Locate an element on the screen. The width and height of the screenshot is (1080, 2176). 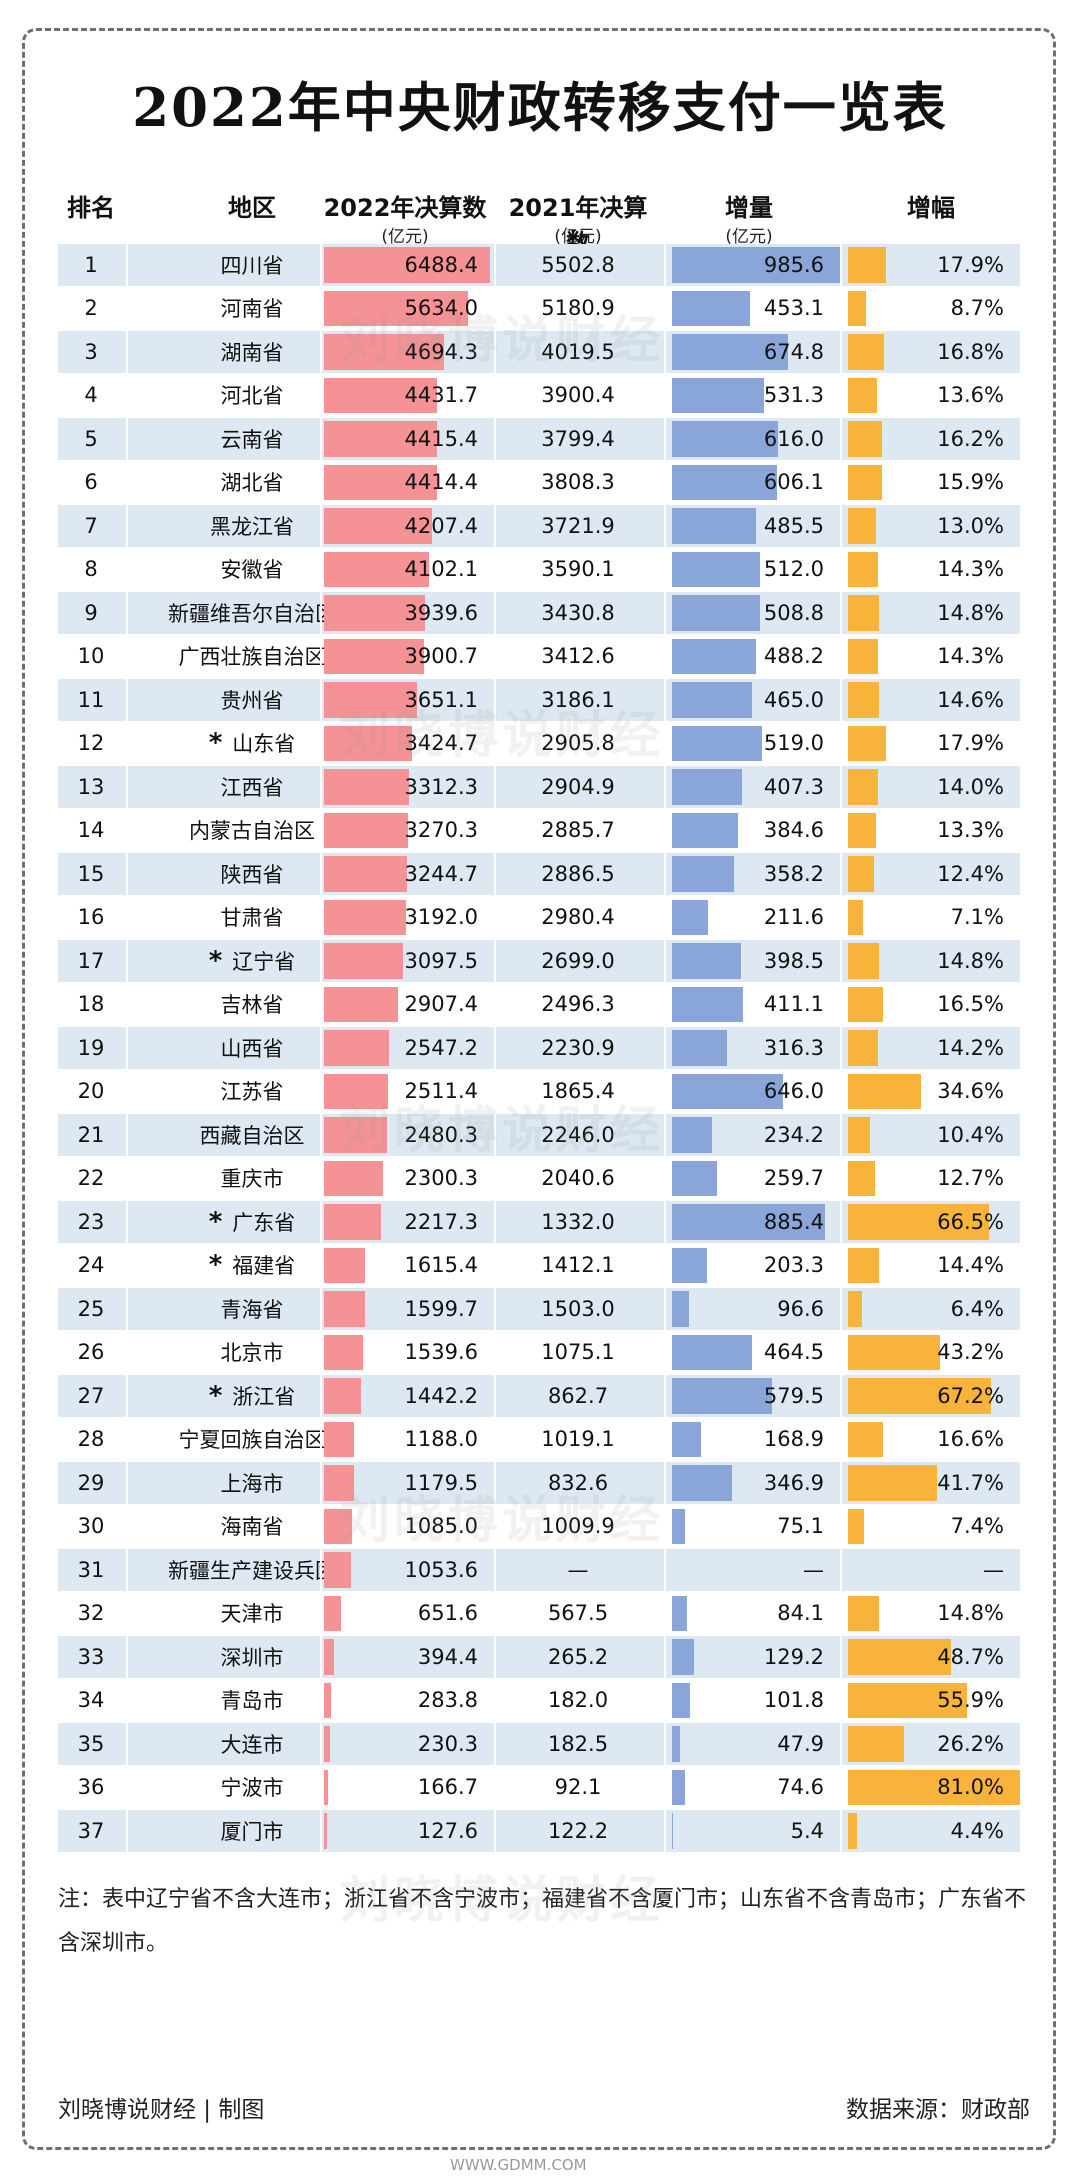
value-2022-cell: 651.6 is located at coordinates (447, 1613).